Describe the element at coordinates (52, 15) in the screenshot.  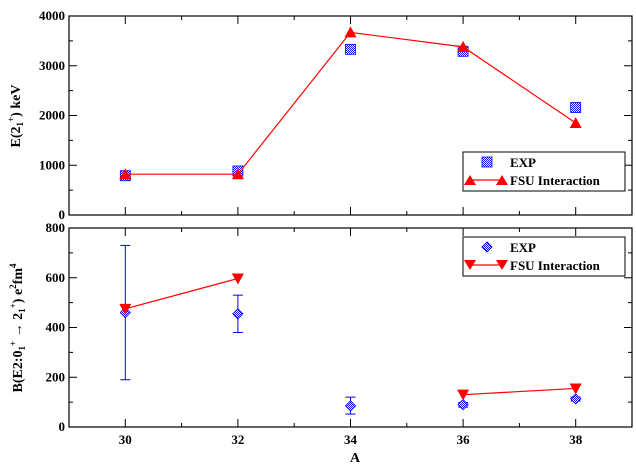
I see `top-ytick-label: 4000` at that location.